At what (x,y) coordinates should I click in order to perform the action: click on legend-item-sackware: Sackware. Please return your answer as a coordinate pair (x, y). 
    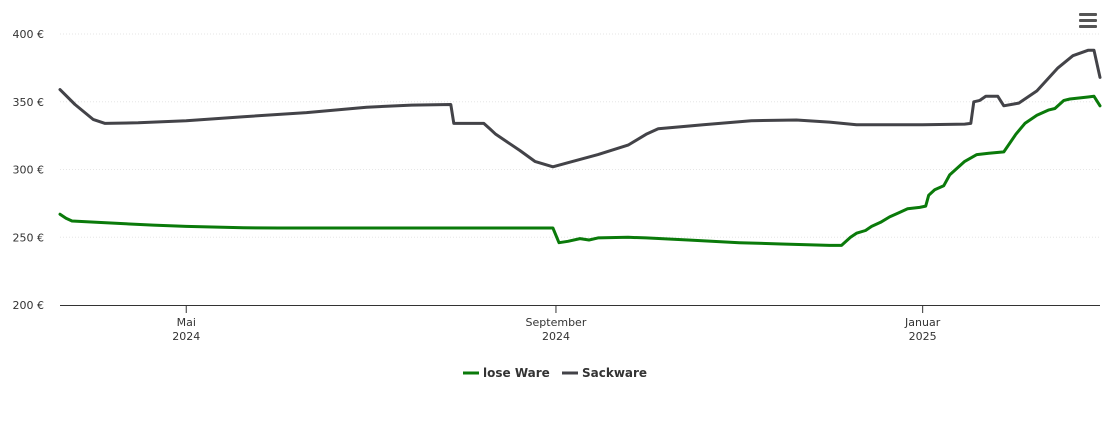
    Looking at the image, I should click on (604, 373).